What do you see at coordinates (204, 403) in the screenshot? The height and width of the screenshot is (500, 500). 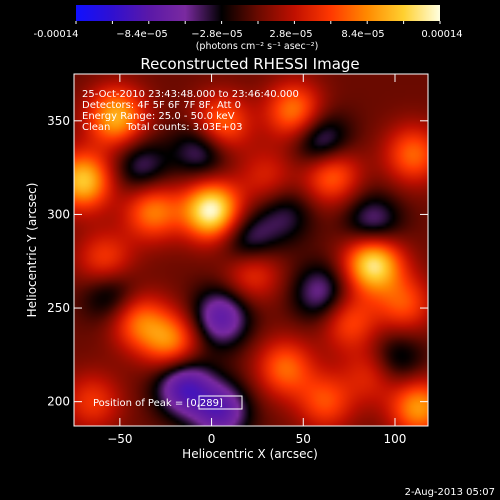 I see `peak-position-value: [0,289]` at bounding box center [204, 403].